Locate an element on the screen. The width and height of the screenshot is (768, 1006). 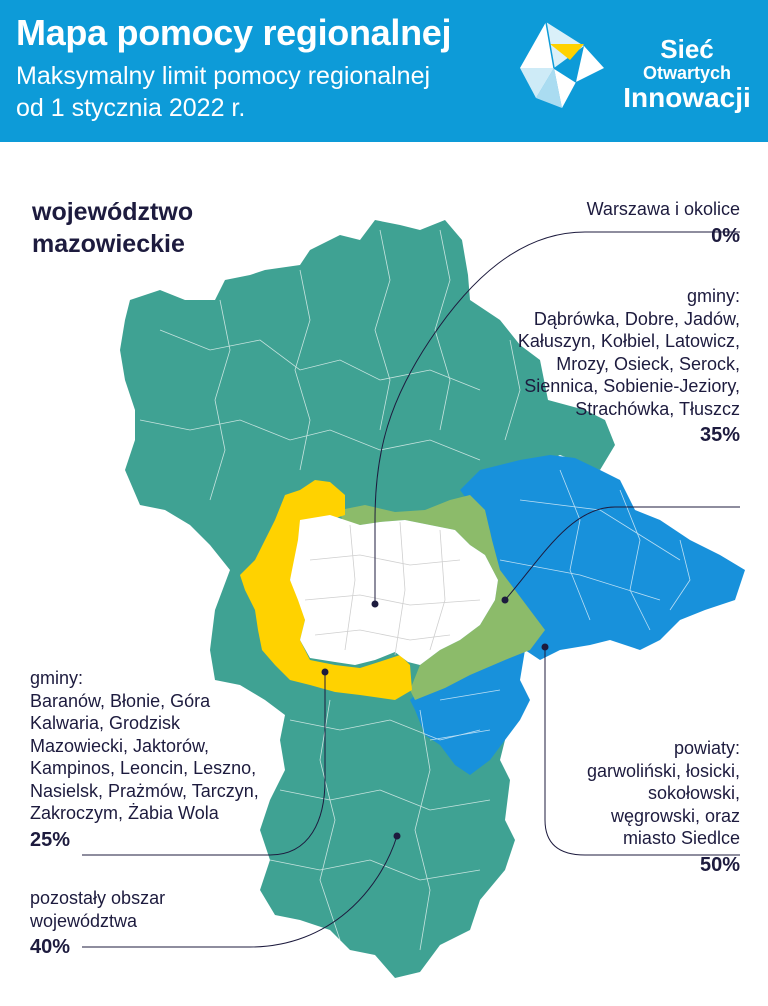
label-warszawa-text: Warszawa i okolice is located at coordinates (663, 209).